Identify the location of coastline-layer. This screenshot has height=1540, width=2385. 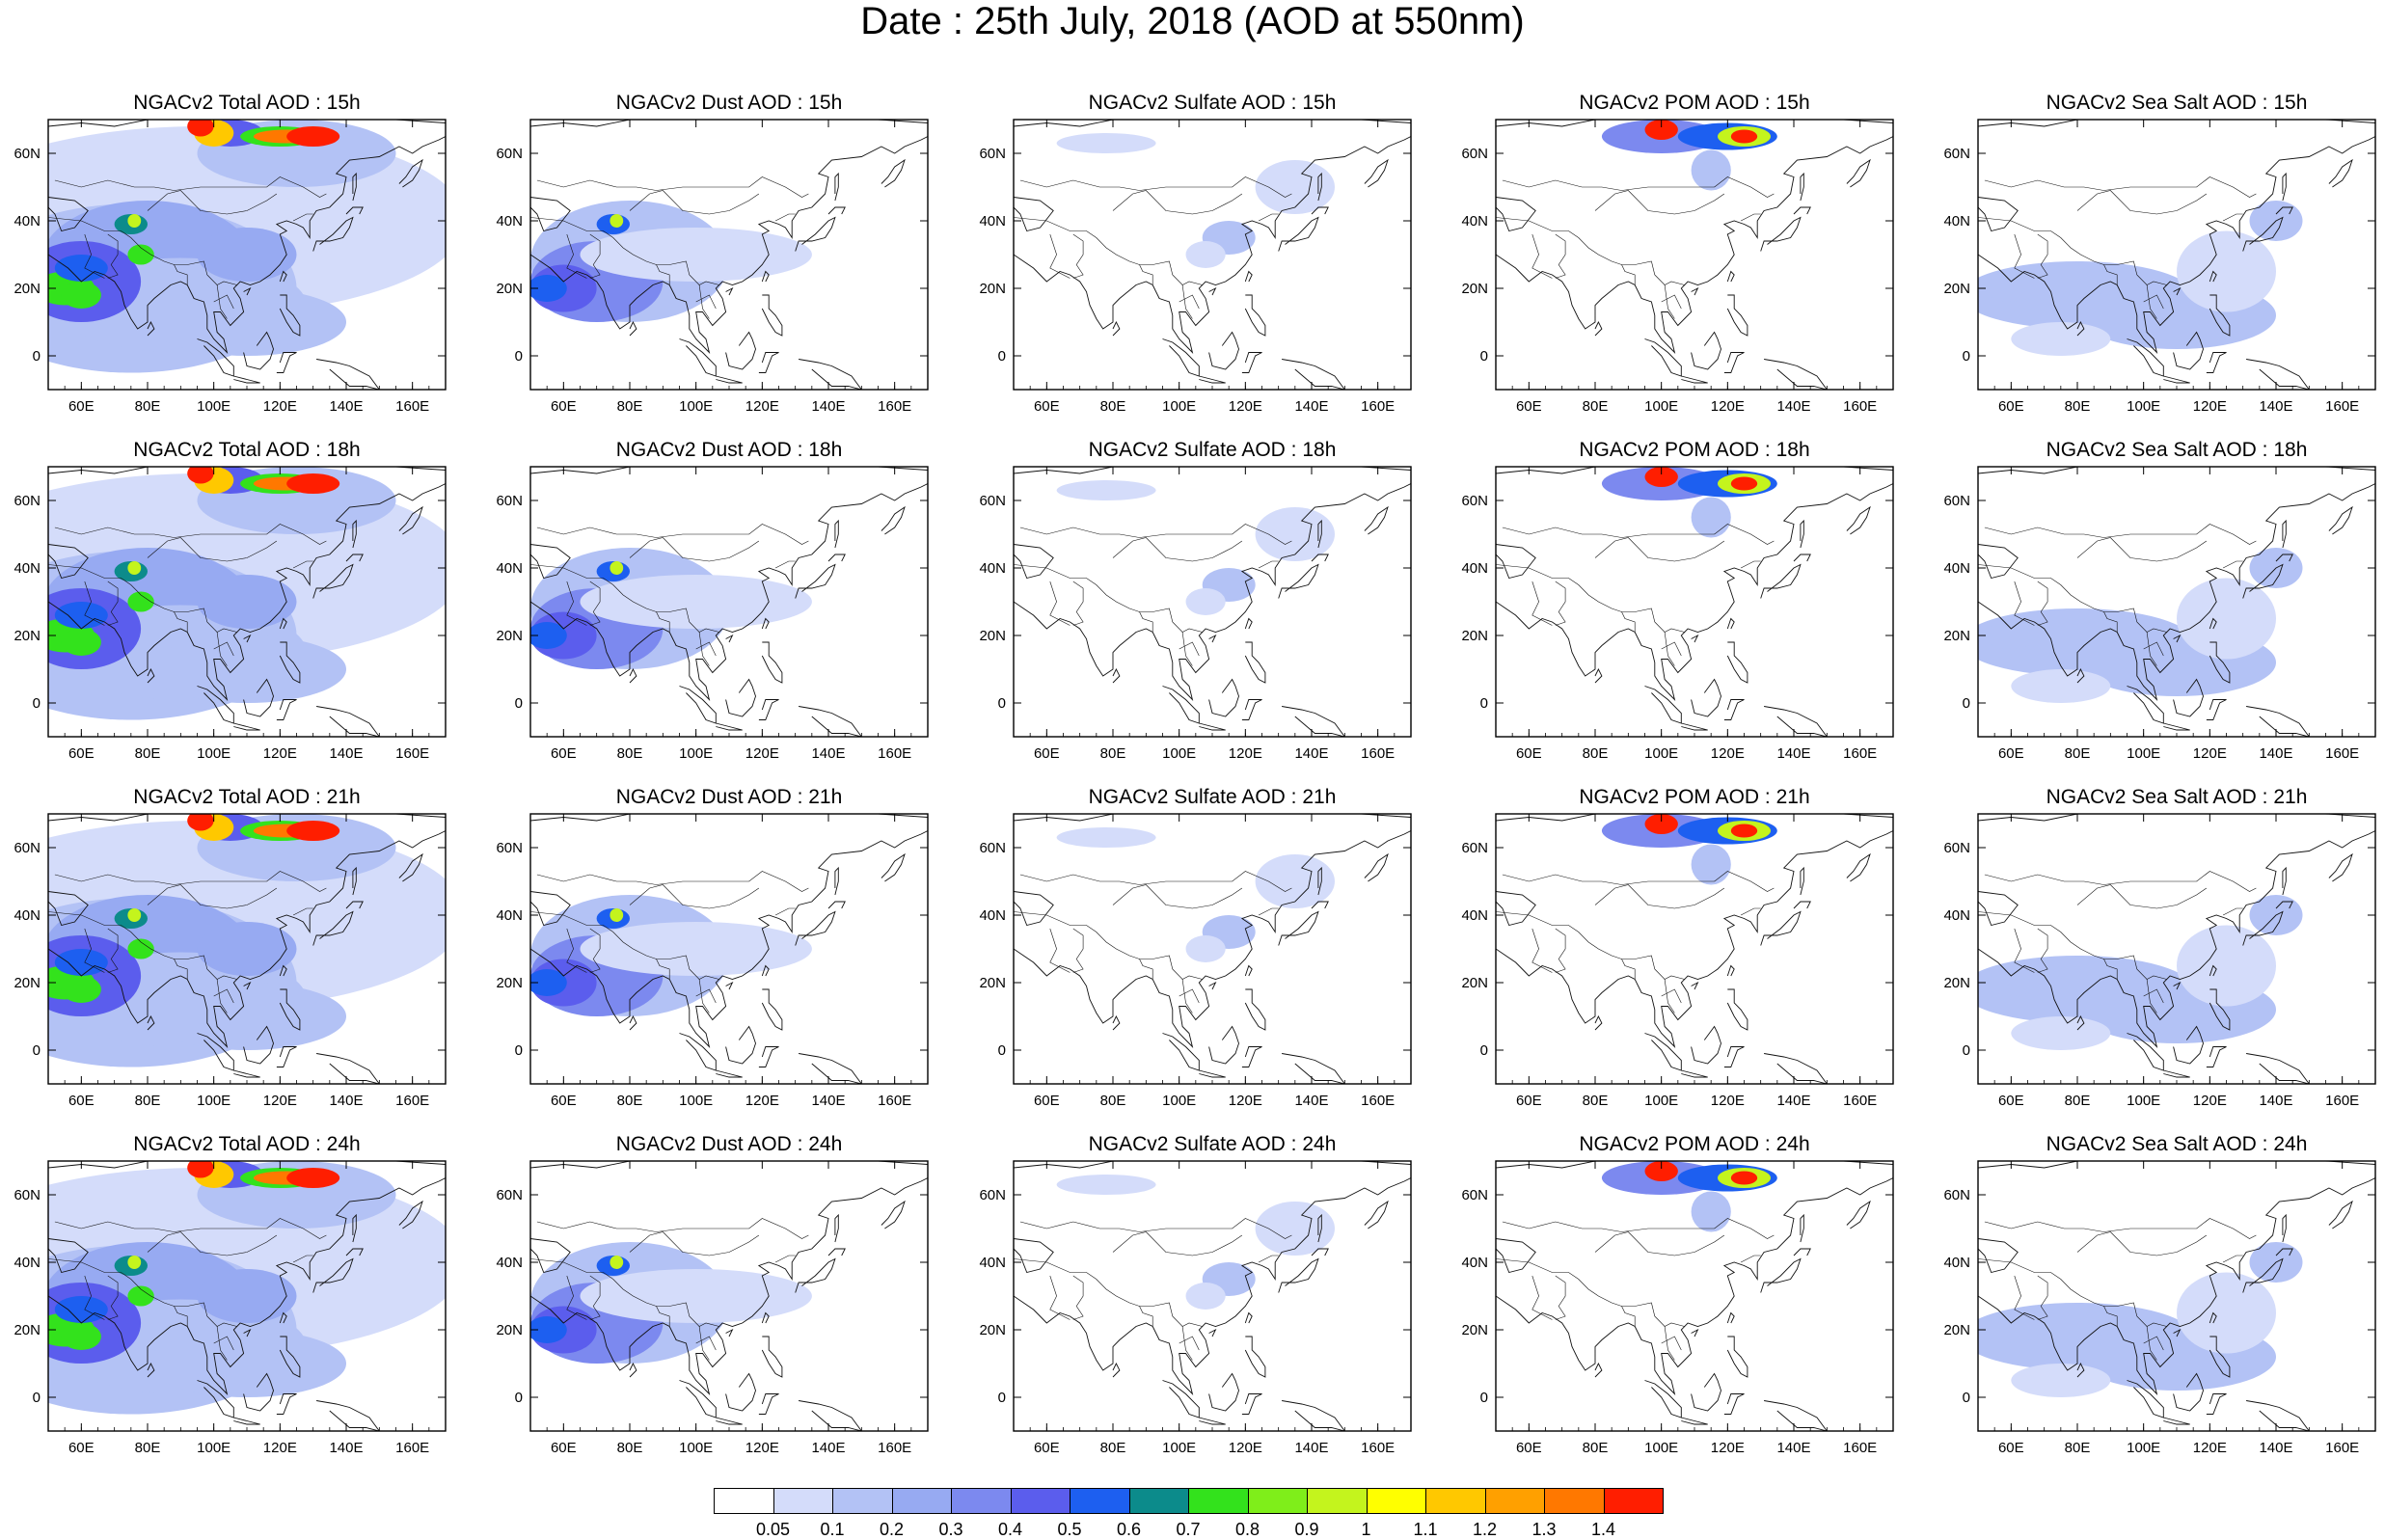
(729, 255).